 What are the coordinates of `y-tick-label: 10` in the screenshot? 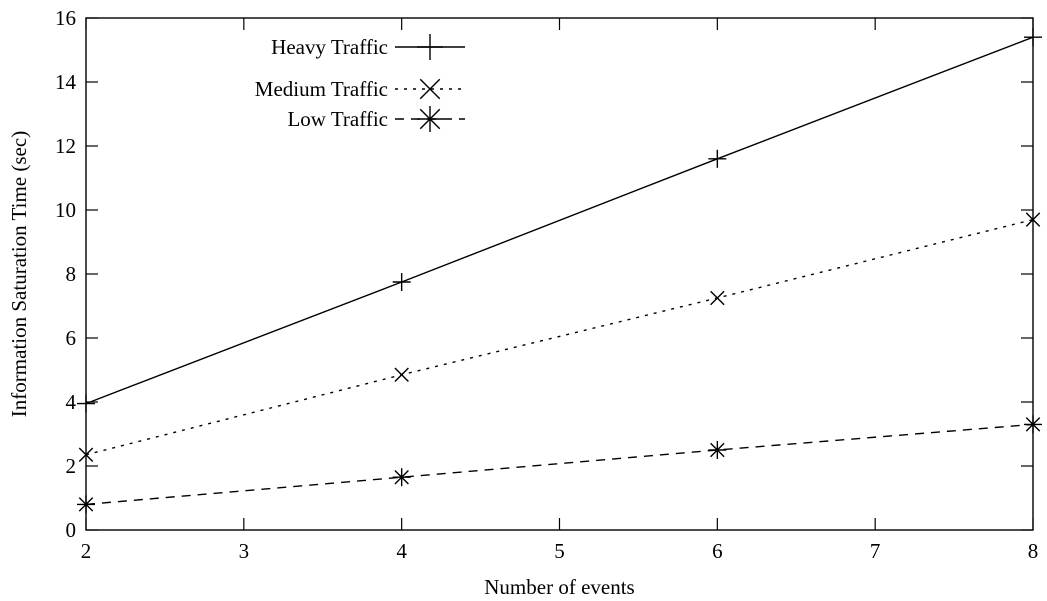 It's located at (65, 210).